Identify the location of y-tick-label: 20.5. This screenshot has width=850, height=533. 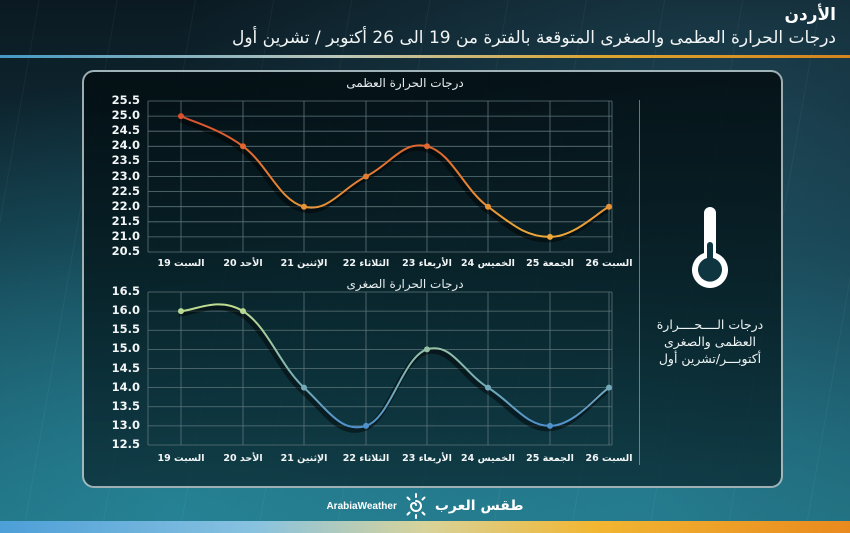
(125, 251).